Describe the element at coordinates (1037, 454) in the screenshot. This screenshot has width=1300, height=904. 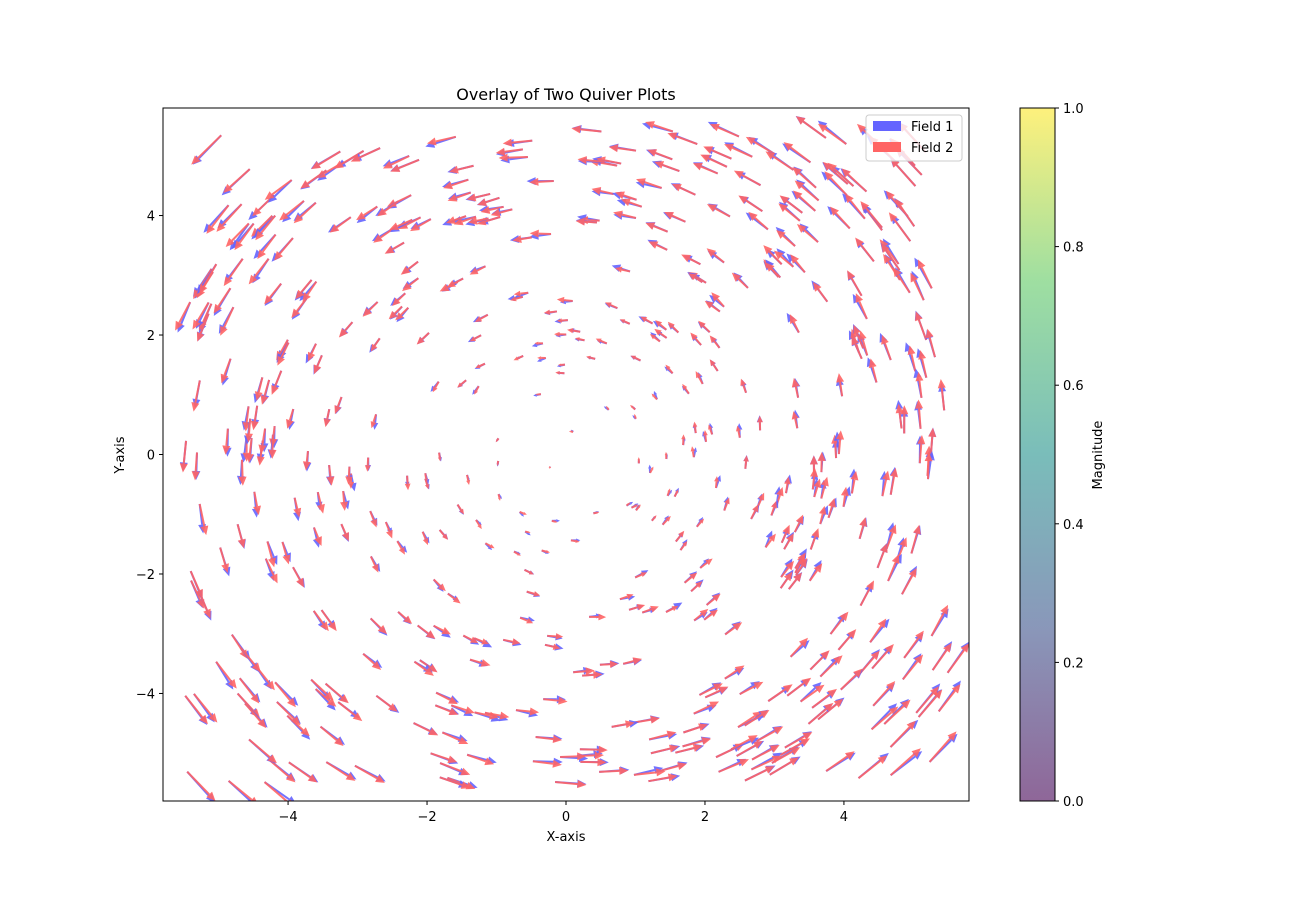
I see `colorbar-gradient` at that location.